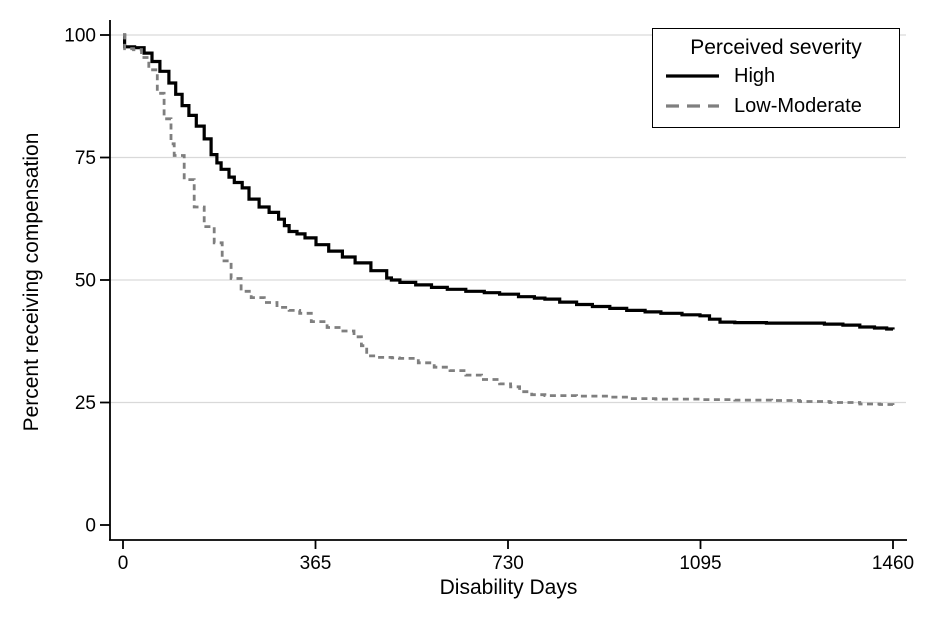  What do you see at coordinates (316, 563) in the screenshot?
I see `x-tick-label-365: 365` at bounding box center [316, 563].